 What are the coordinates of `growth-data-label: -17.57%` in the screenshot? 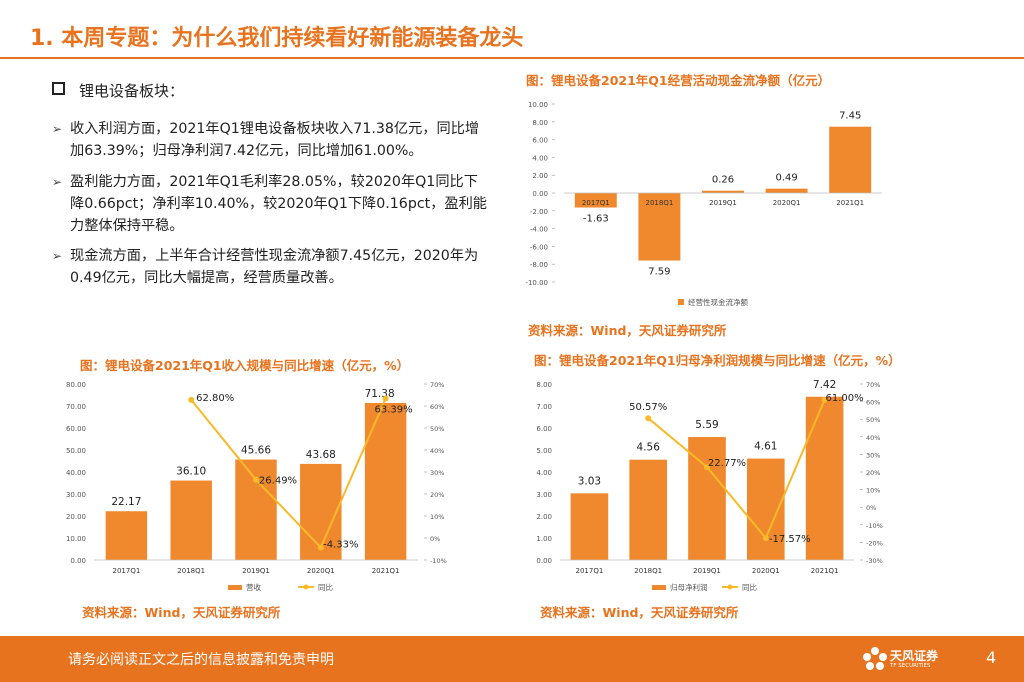 It's located at (790, 539).